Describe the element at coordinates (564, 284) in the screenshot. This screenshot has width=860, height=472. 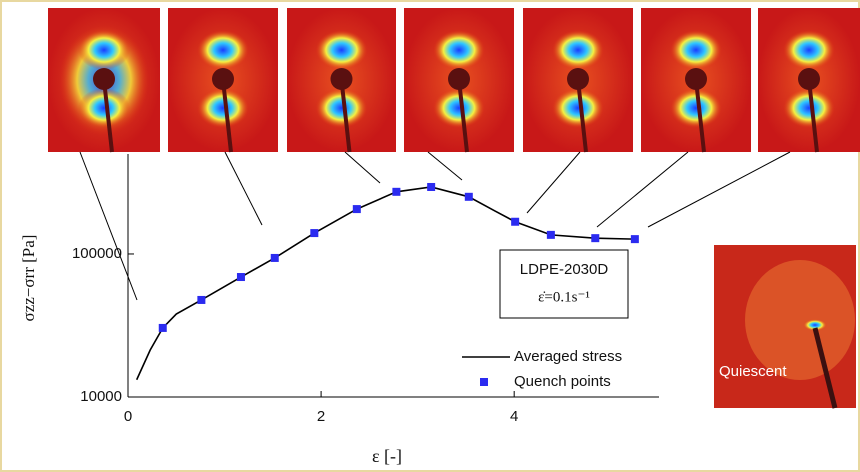
I see `annotation-box` at that location.